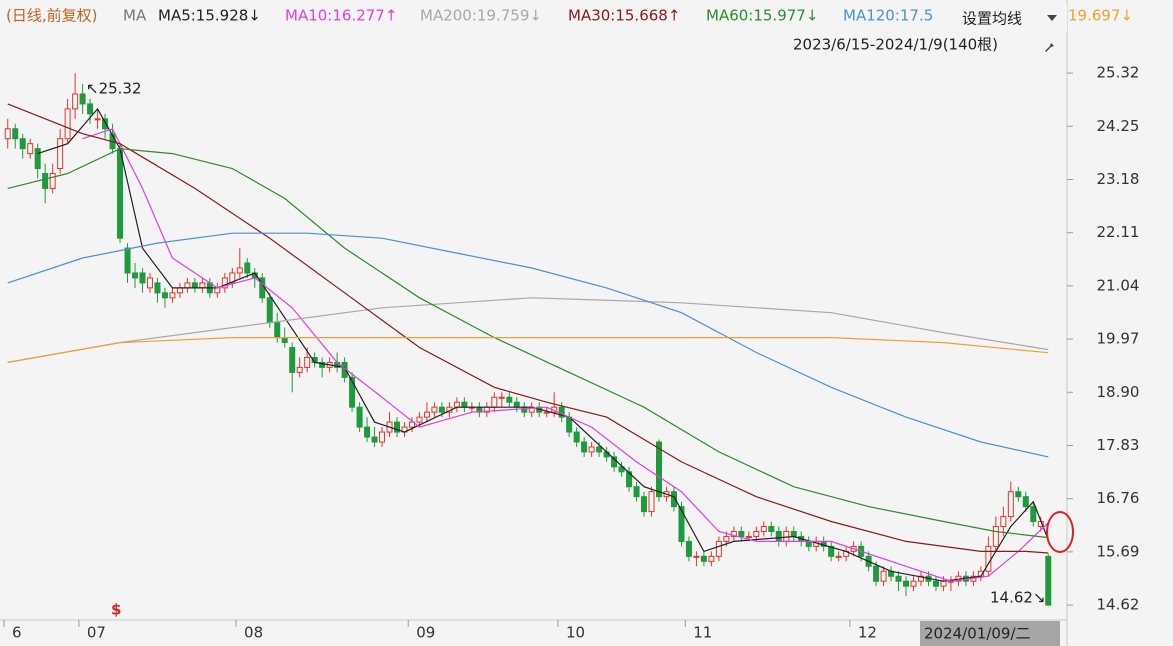 The image size is (1173, 646). What do you see at coordinates (1100, 16) in the screenshot?
I see `legend-entry: 19.697↓` at bounding box center [1100, 16].